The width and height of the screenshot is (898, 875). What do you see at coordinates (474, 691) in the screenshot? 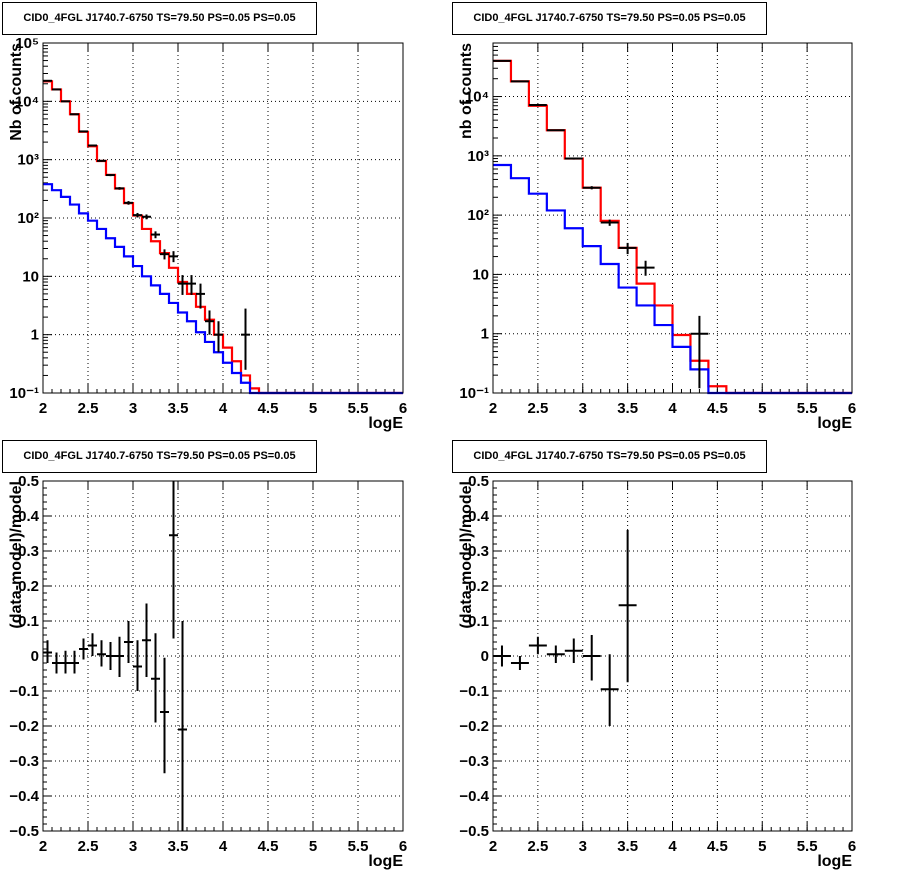
I see `y-tick-label: −0.1` at bounding box center [474, 691].